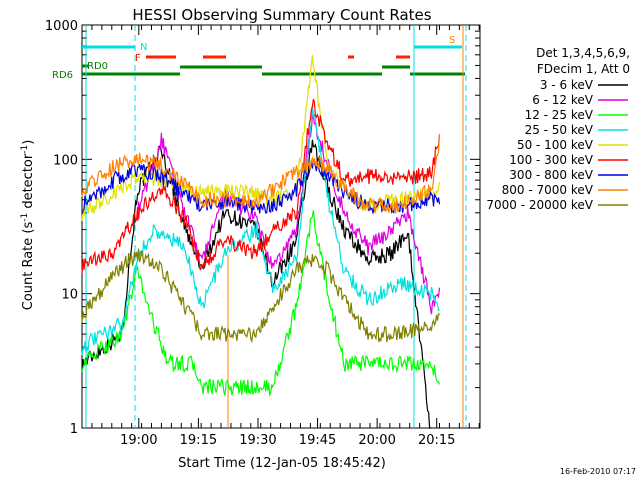 The image size is (640, 480). I want to click on y-label-mid: detector, so click(28, 183).